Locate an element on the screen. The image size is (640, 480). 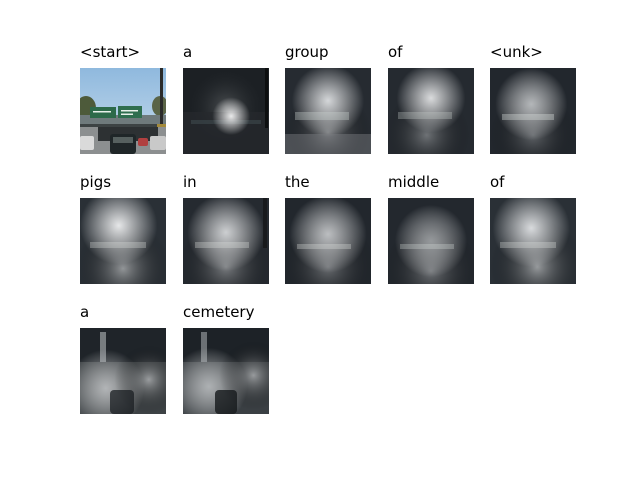
caption-word: pigs is located at coordinates (96, 182).